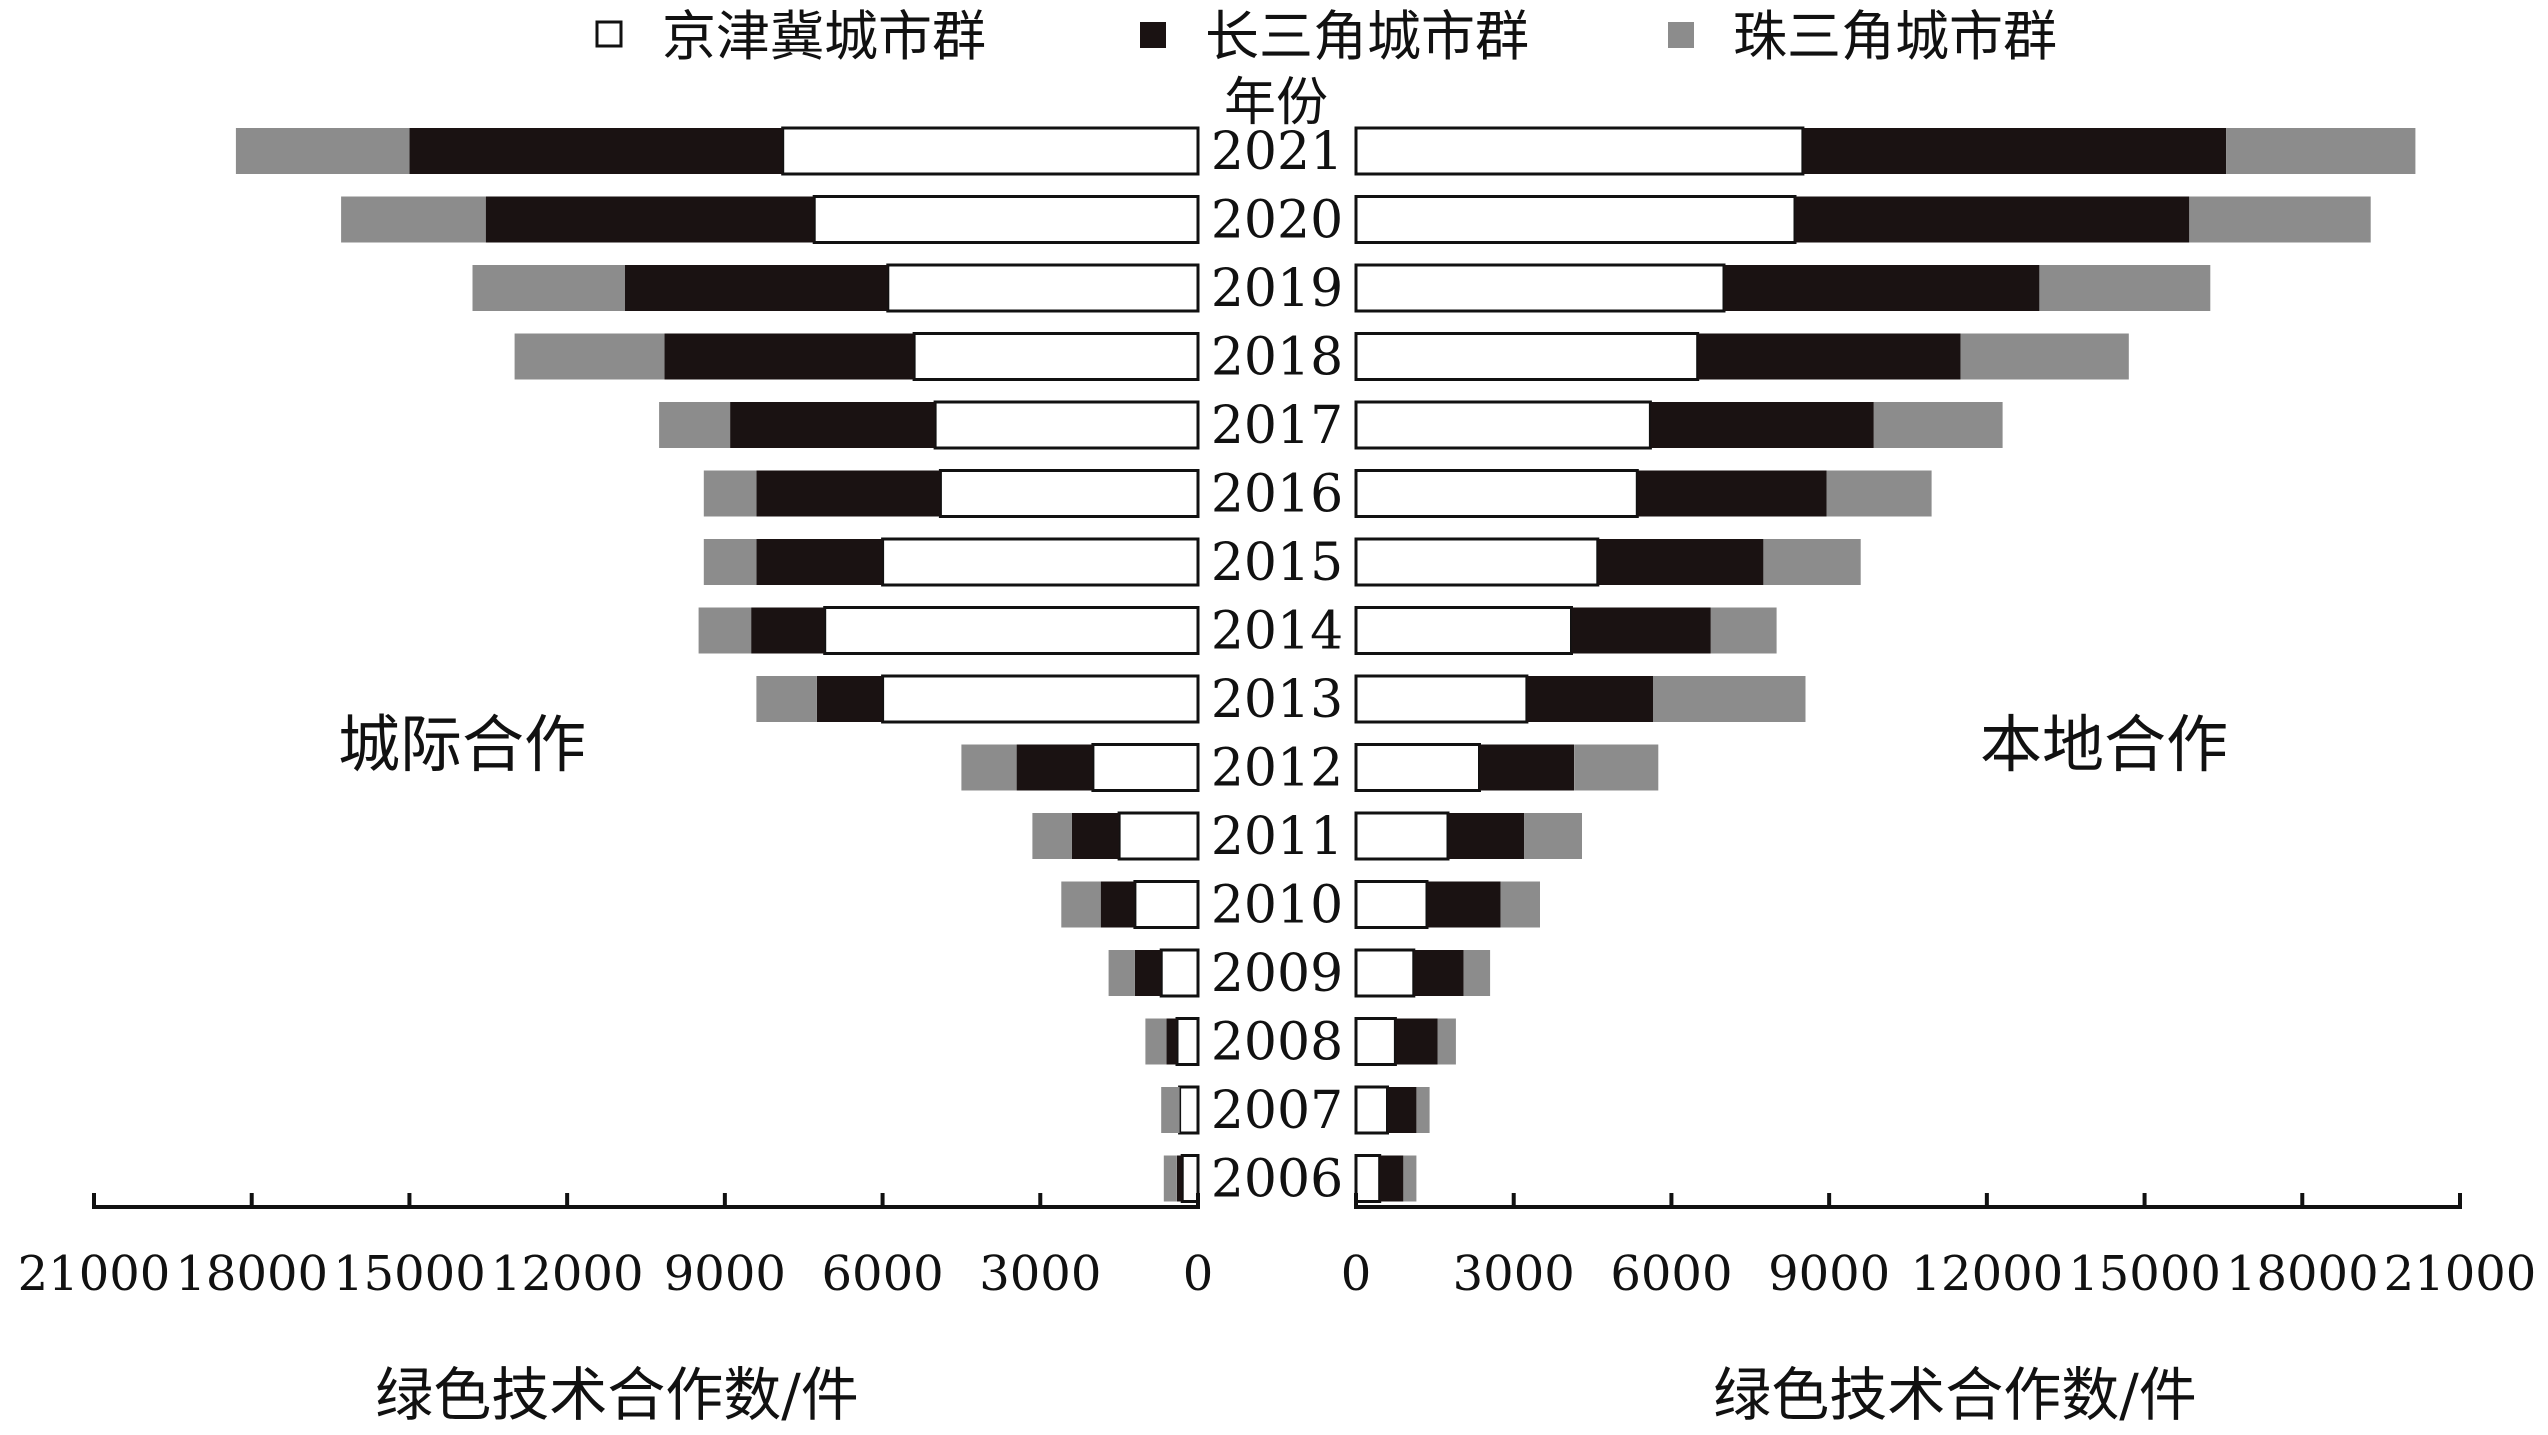 This screenshot has width=2548, height=1435. What do you see at coordinates (2144, 1274) in the screenshot?
I see `x-tick-label-right-15000: 15000` at bounding box center [2144, 1274].